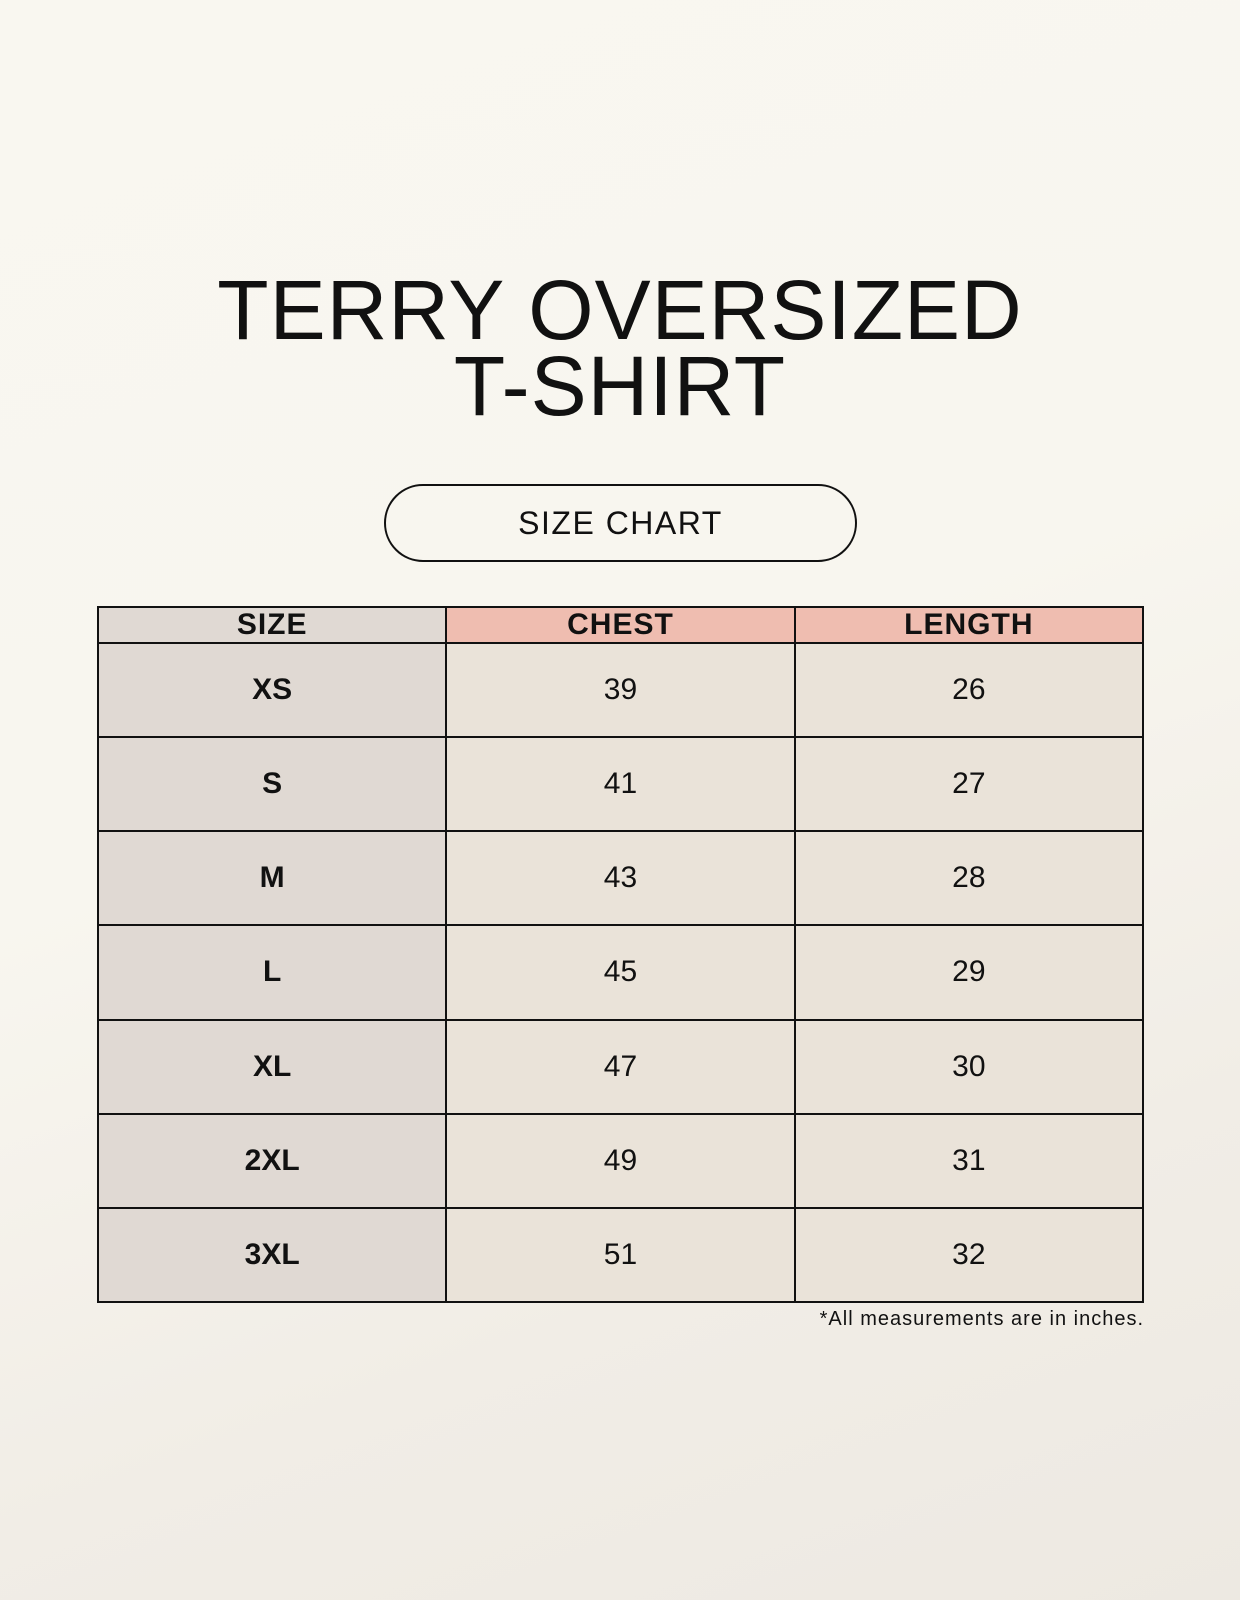  I want to click on cell-chest: 49, so click(620, 1160).